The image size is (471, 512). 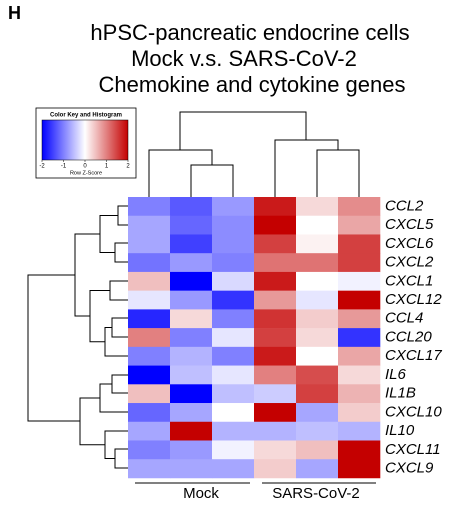 What do you see at coordinates (413, 299) in the screenshot?
I see `row-label: CXCL12` at bounding box center [413, 299].